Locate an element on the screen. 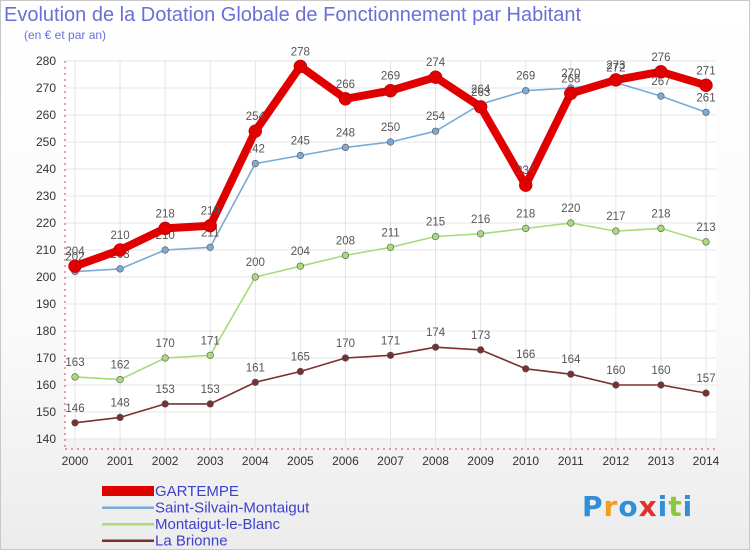 Image resolution: width=750 pixels, height=550 pixels. data-label-1: 245 is located at coordinates (300, 142).